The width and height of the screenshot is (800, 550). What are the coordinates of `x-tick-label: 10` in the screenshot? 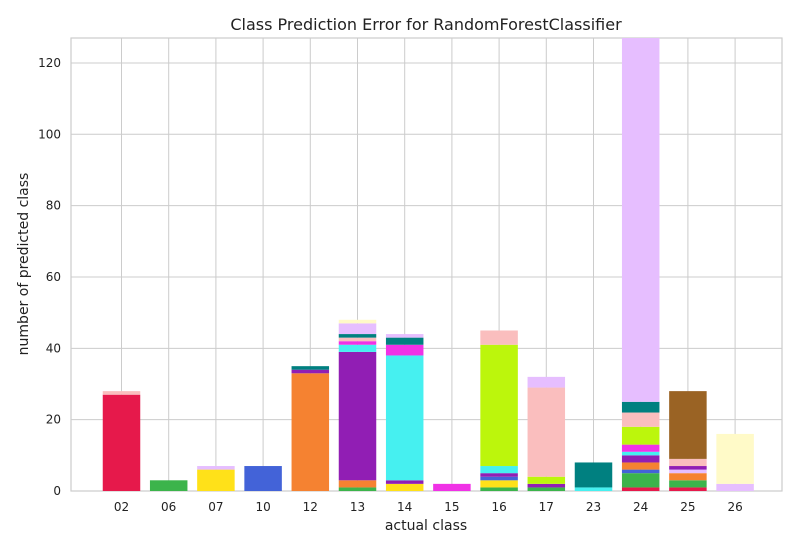 It's located at (262, 507).